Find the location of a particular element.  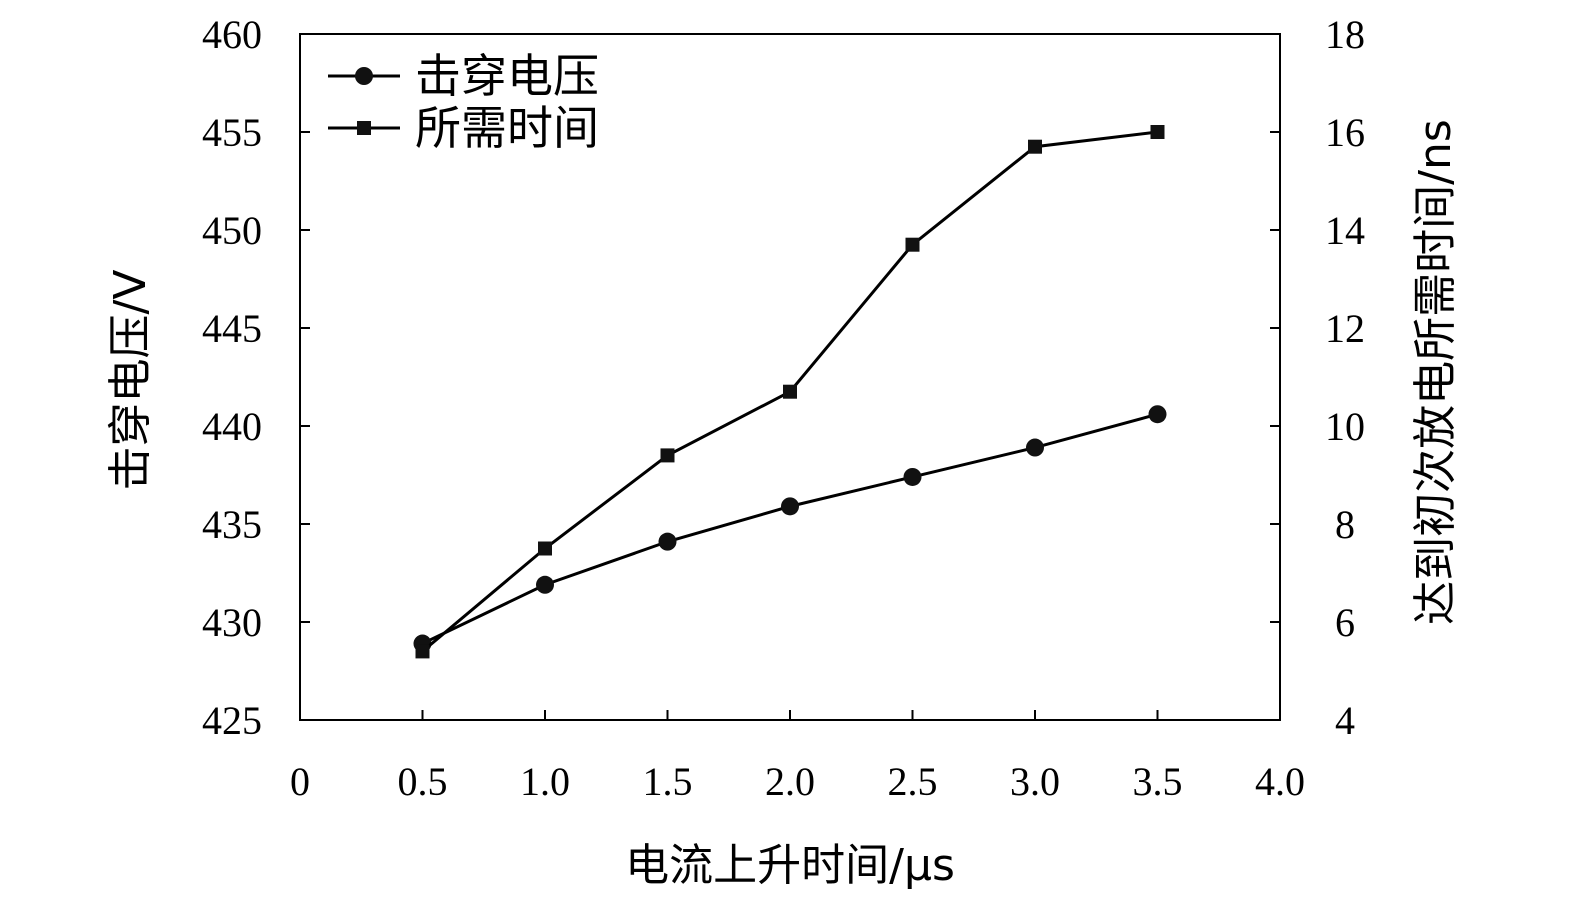

x-tick-label: 4.0 is located at coordinates (1280, 781).